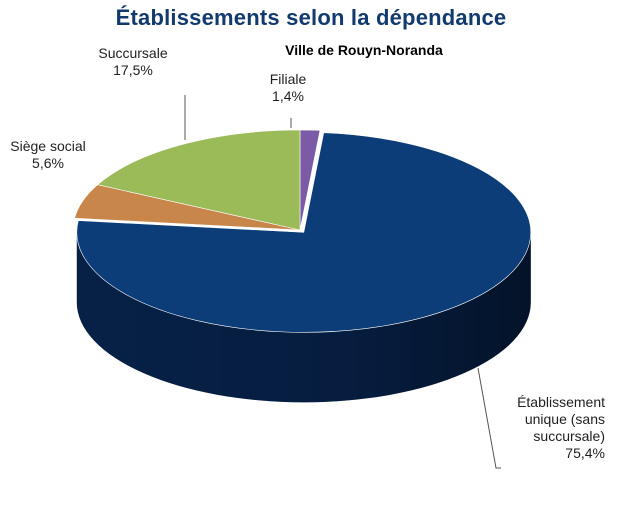 The width and height of the screenshot is (622, 523). I want to click on slice-label-1-line-1: Filiale, so click(288, 79).